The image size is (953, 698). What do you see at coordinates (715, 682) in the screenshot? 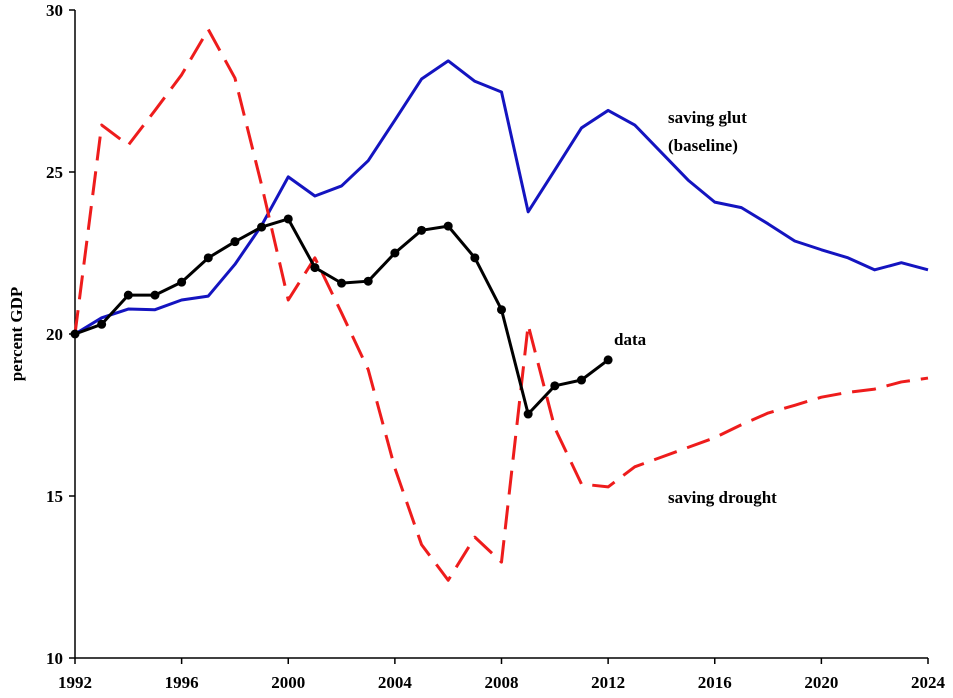
I see `x-tick-label: 2016` at bounding box center [715, 682].